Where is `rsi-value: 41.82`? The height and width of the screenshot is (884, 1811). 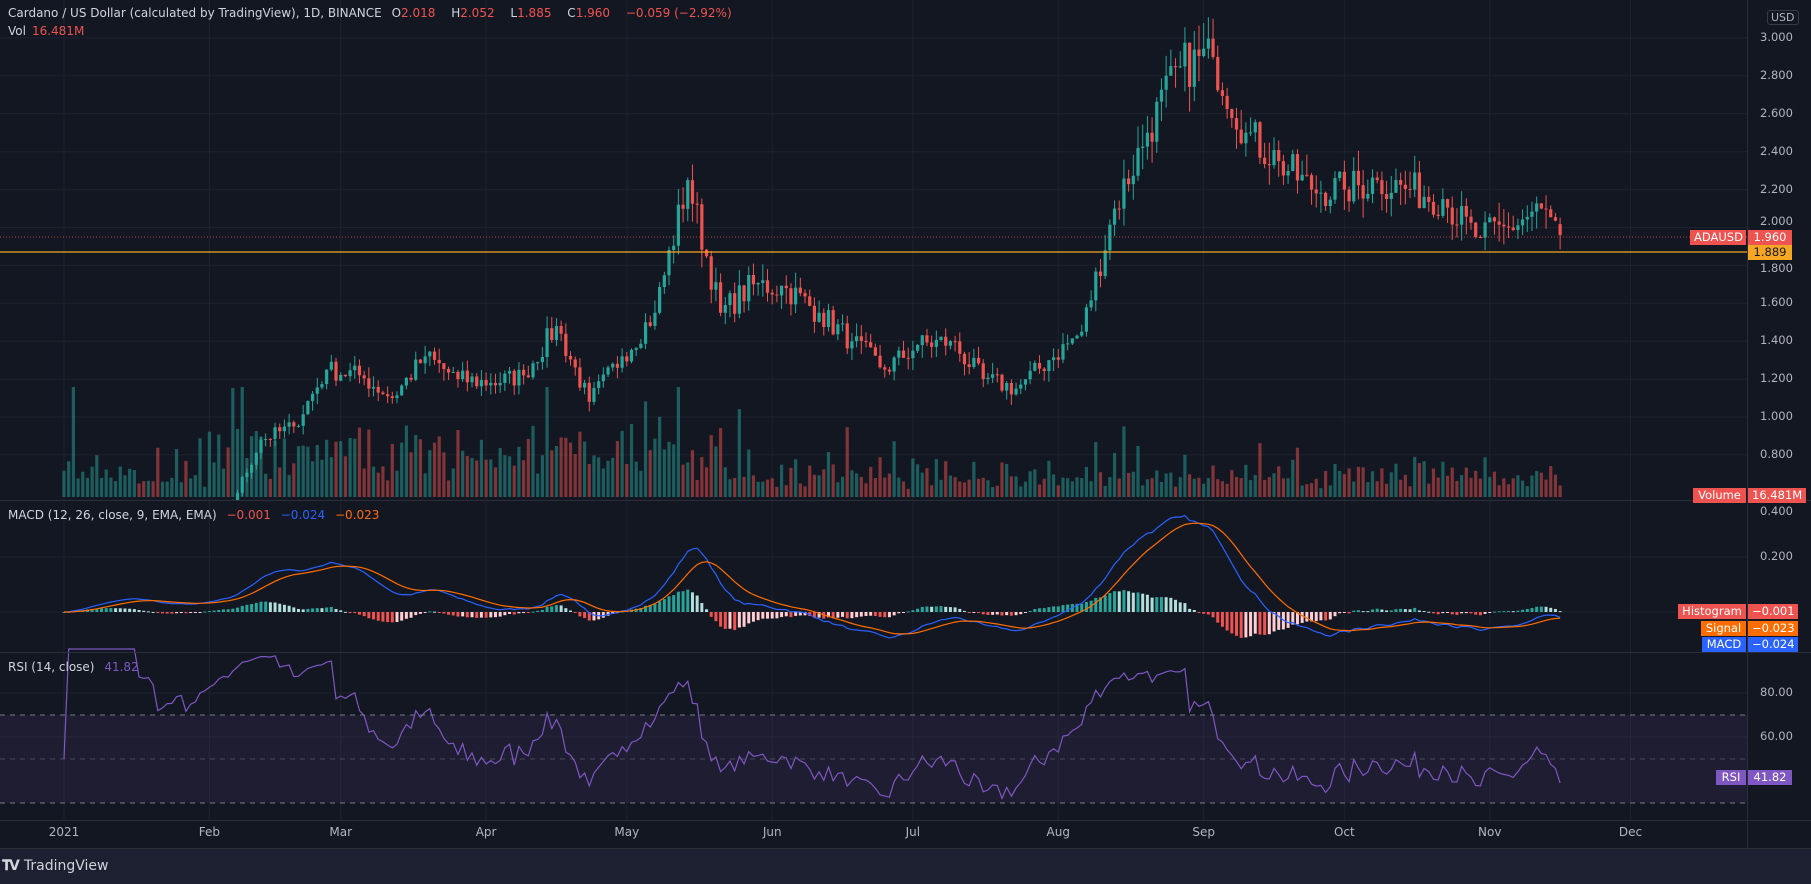
rsi-value: 41.82 is located at coordinates (121, 667).